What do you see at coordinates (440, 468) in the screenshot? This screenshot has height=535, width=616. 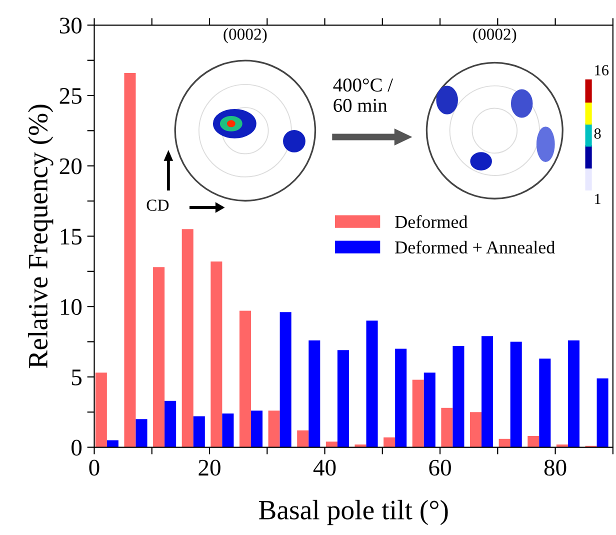 I see `x-tick-label: 60` at bounding box center [440, 468].